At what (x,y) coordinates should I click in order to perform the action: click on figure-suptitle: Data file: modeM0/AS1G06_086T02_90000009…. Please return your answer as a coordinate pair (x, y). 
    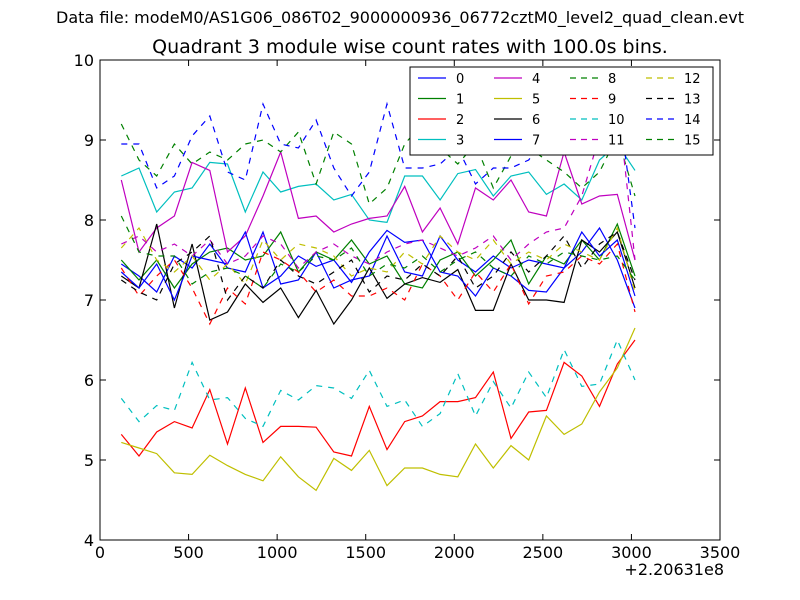
    Looking at the image, I should click on (400, 17).